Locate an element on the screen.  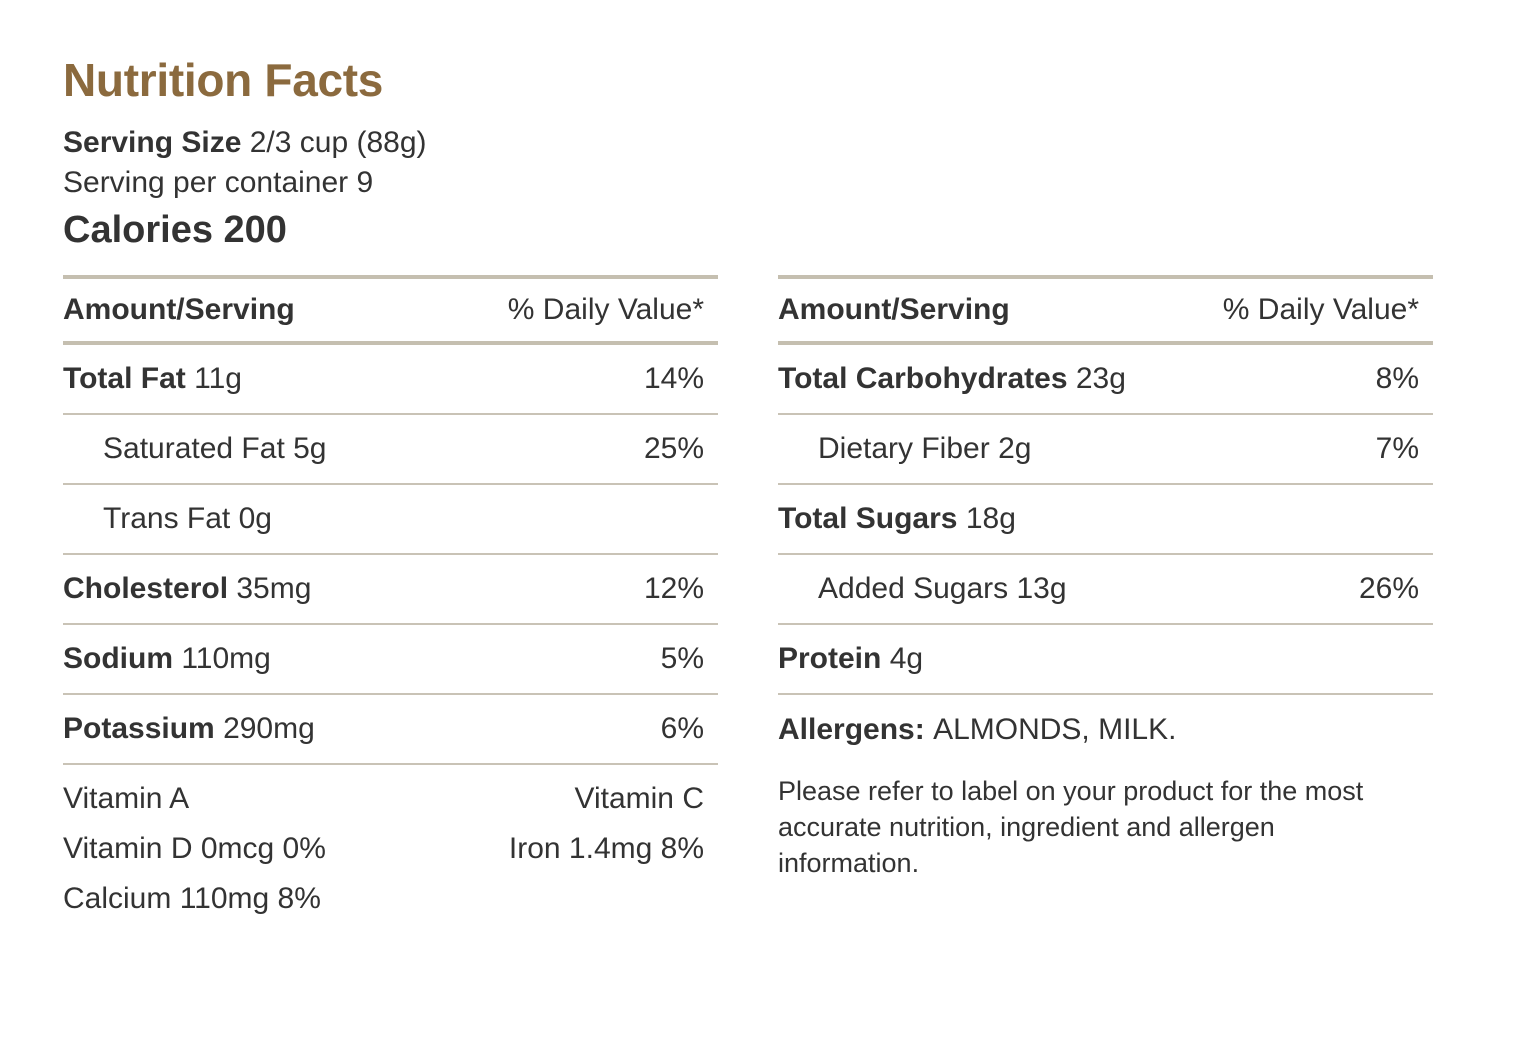
nutrient-dv: 25% is located at coordinates (673, 448).